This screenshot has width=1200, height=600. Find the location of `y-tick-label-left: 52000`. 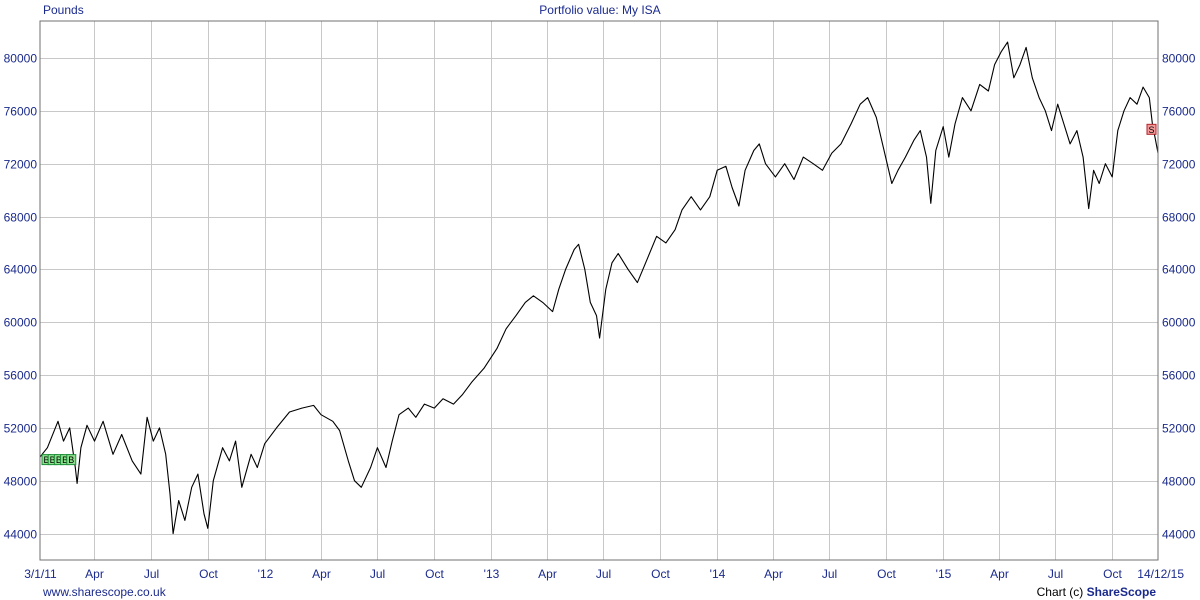

y-tick-label-left: 52000 is located at coordinates (21, 429).